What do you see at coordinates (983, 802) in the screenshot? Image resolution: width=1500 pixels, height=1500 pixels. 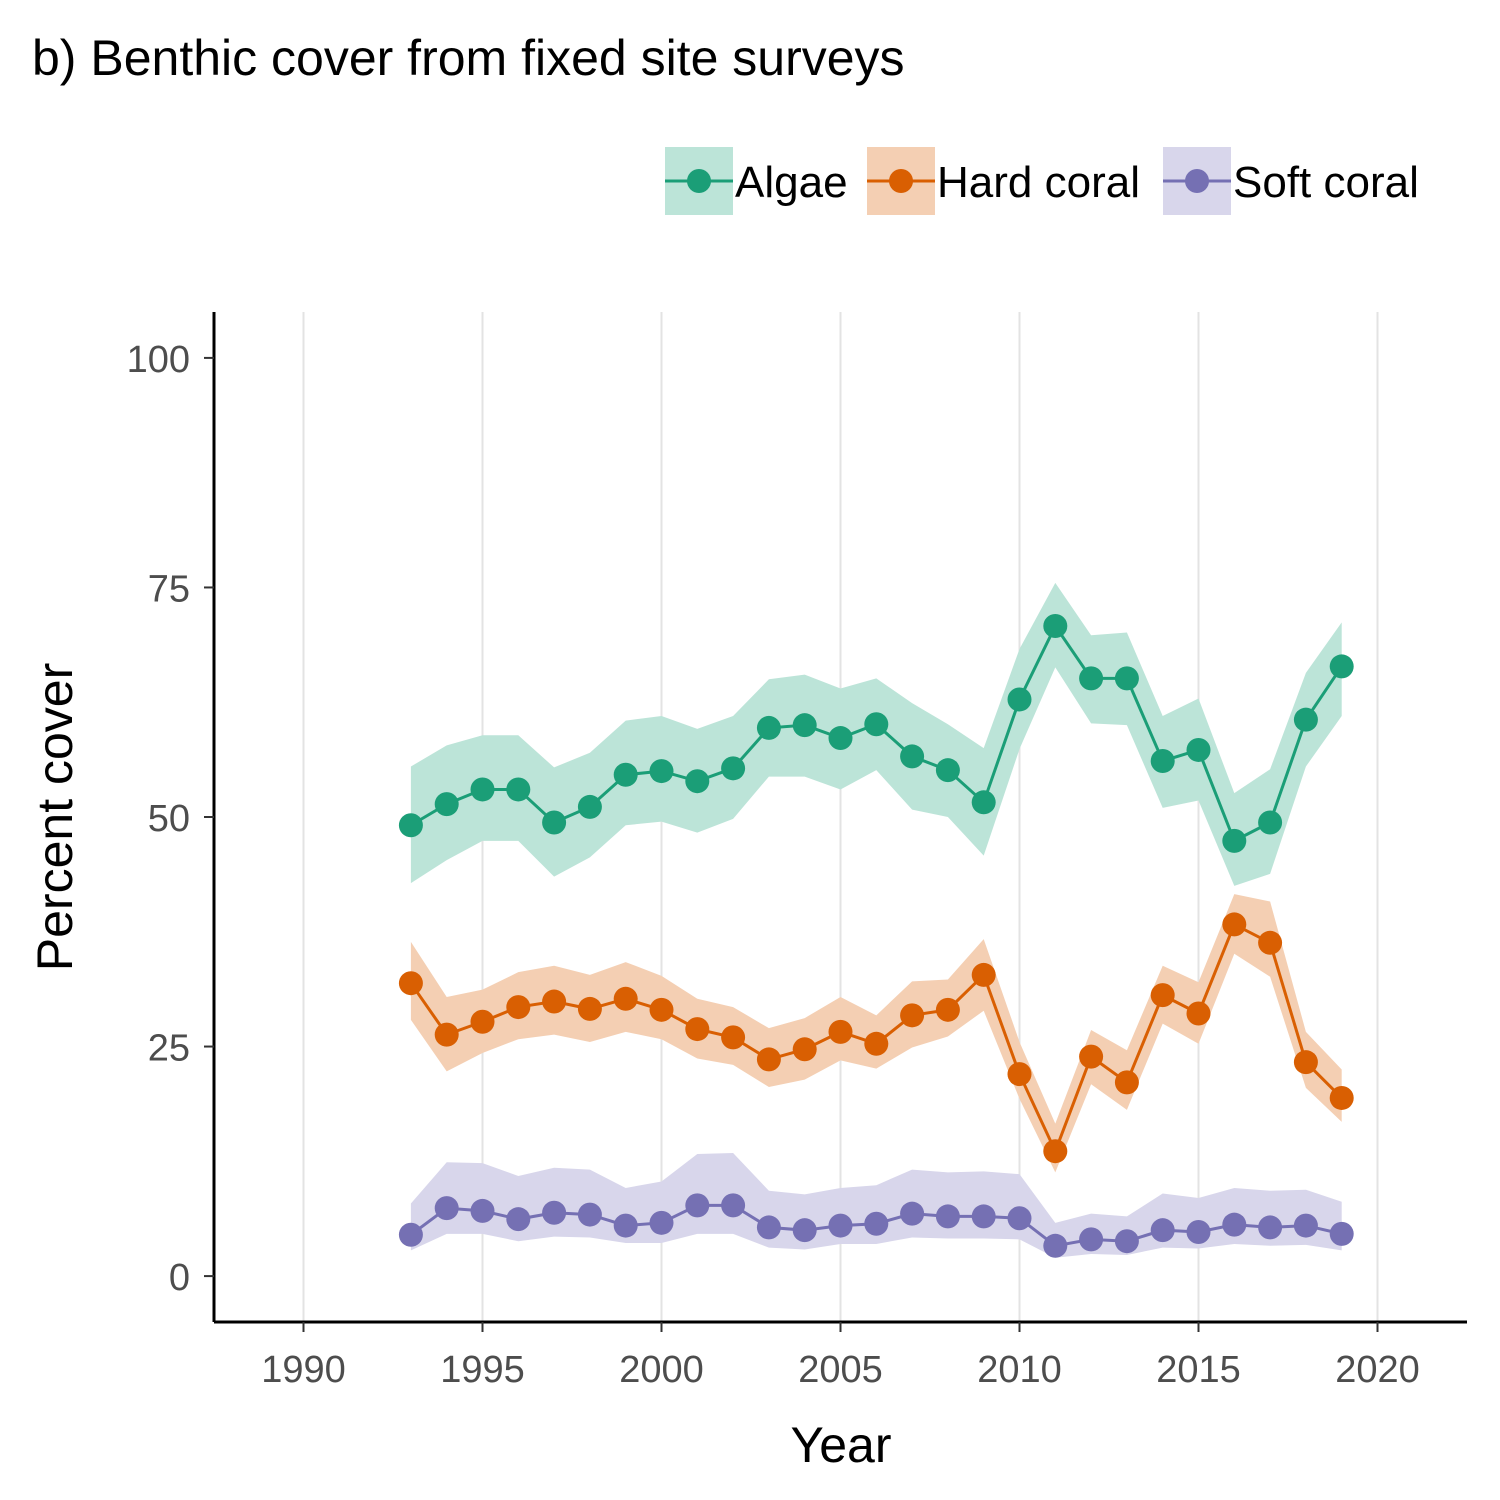 I see `algae-point-2009` at bounding box center [983, 802].